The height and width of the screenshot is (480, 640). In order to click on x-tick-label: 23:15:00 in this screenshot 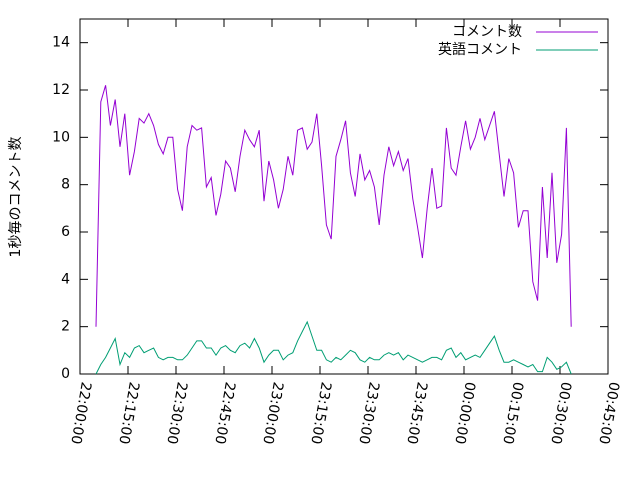, I will do `click(320, 413)`.